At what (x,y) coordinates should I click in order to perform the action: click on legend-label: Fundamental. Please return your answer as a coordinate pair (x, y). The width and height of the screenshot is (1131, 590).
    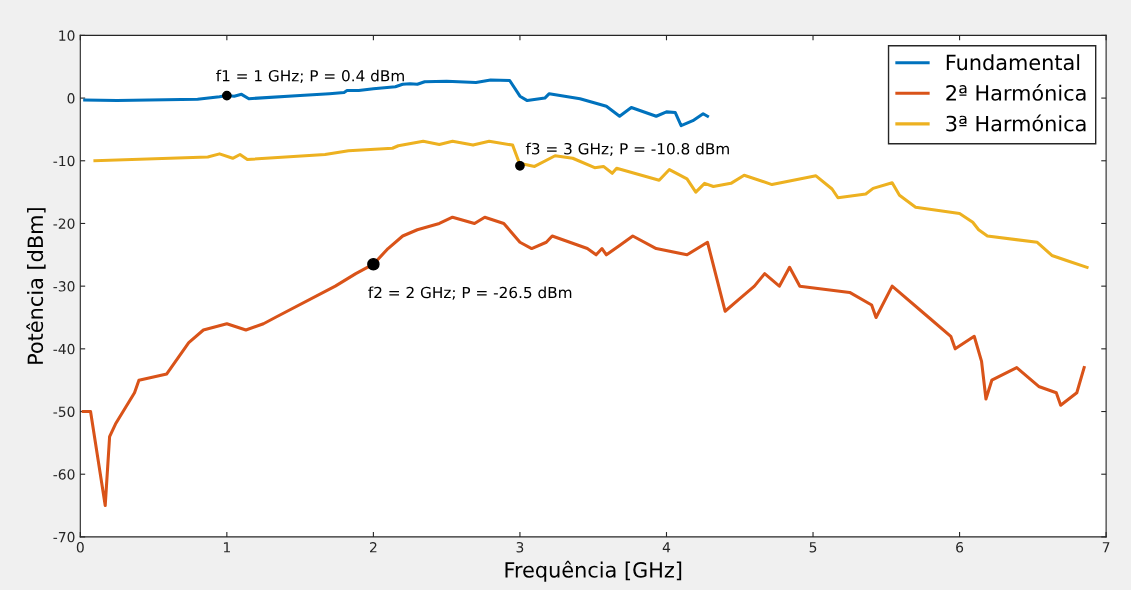
    Looking at the image, I should click on (1013, 62).